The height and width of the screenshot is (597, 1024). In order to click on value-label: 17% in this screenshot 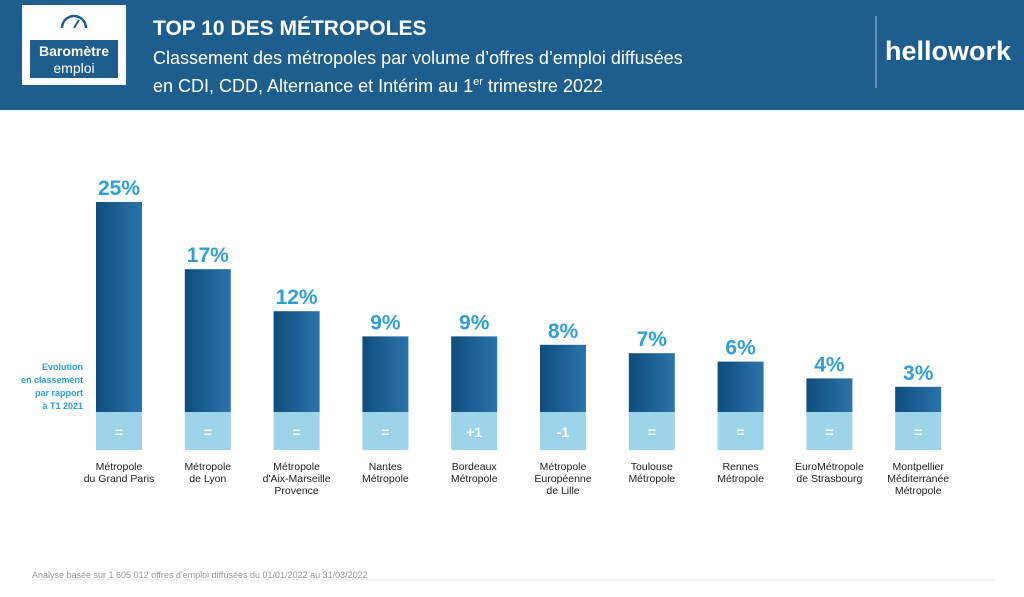, I will do `click(208, 255)`.